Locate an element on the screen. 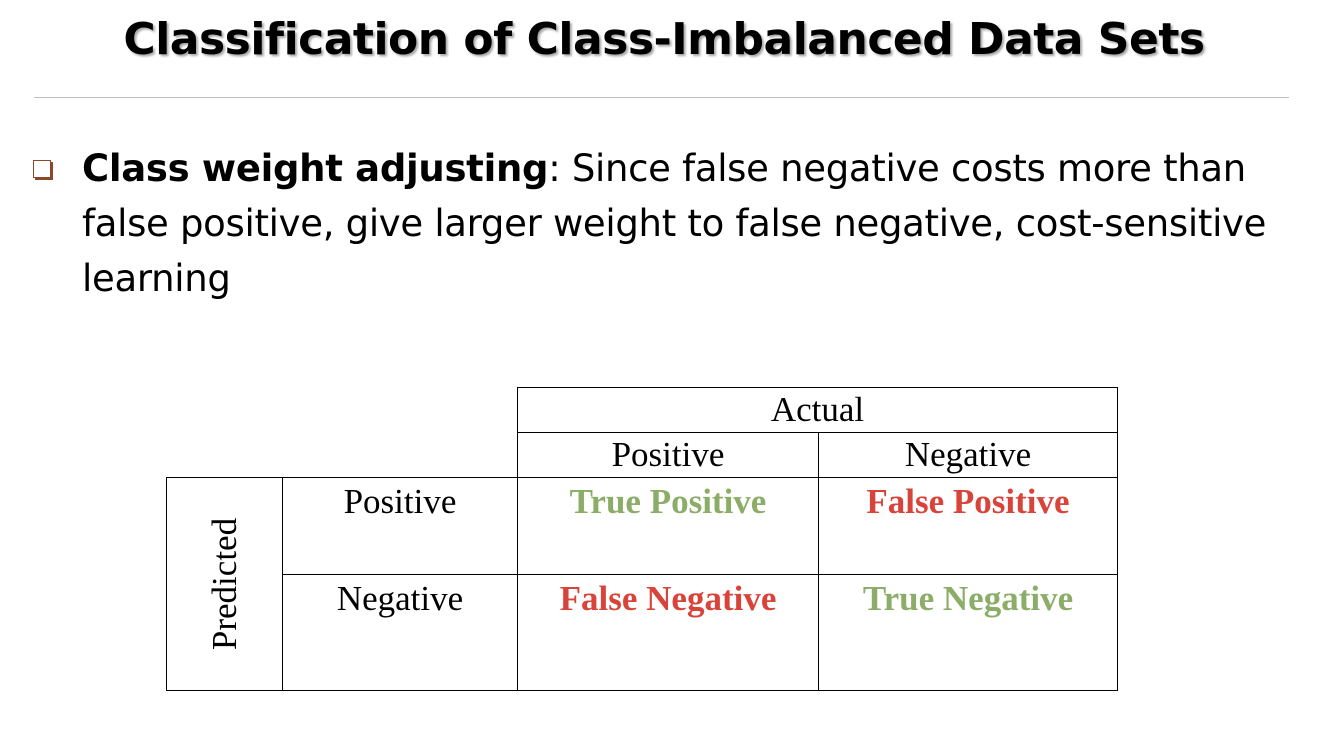 The height and width of the screenshot is (739, 1328). bullet-term: Class weight adjusting is located at coordinates (315, 168).